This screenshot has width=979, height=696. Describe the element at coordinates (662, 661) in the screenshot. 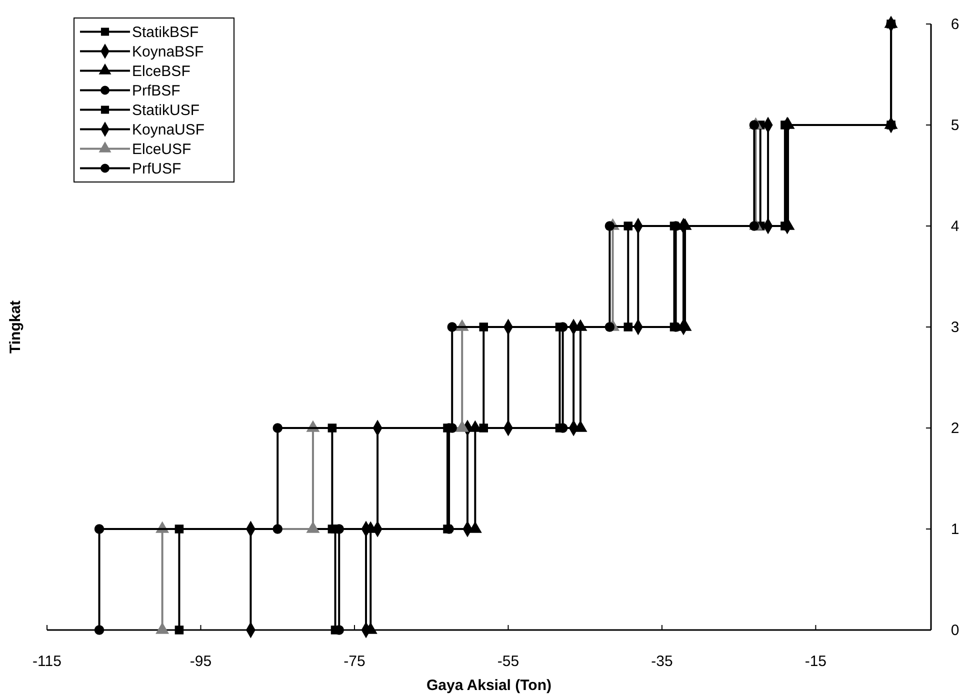

I see `x-tick-label: -35` at that location.